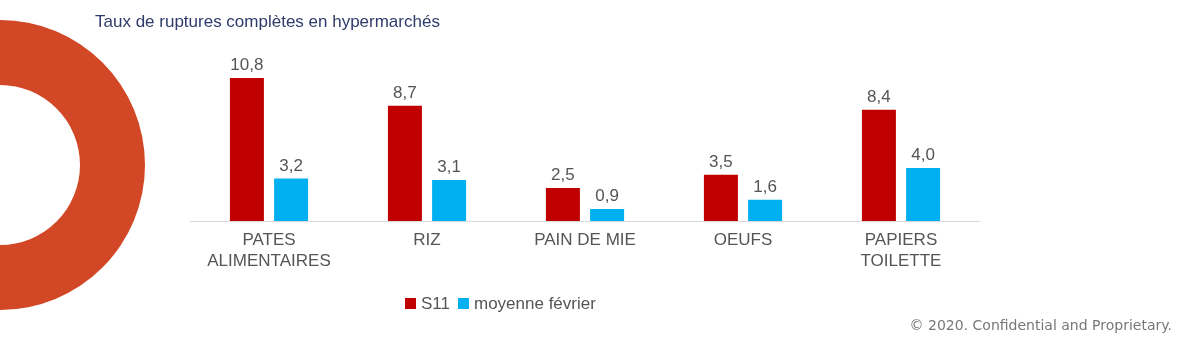 This screenshot has width=1200, height=347. I want to click on data-label: 3,1, so click(449, 166).